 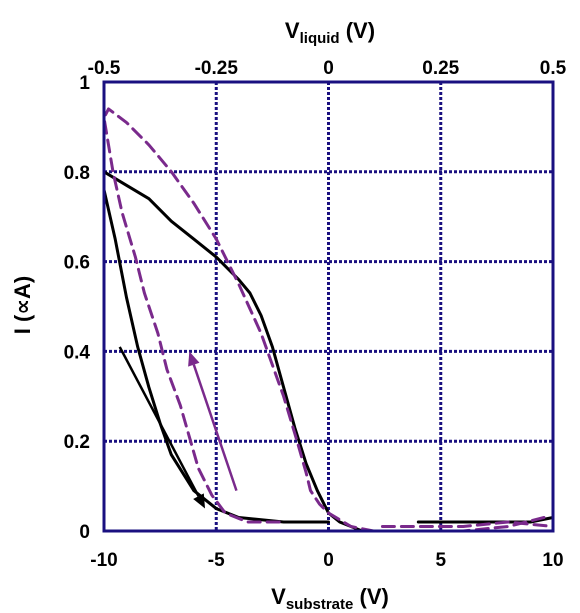 I want to click on y-tick-label: 0, so click(x=84, y=532).